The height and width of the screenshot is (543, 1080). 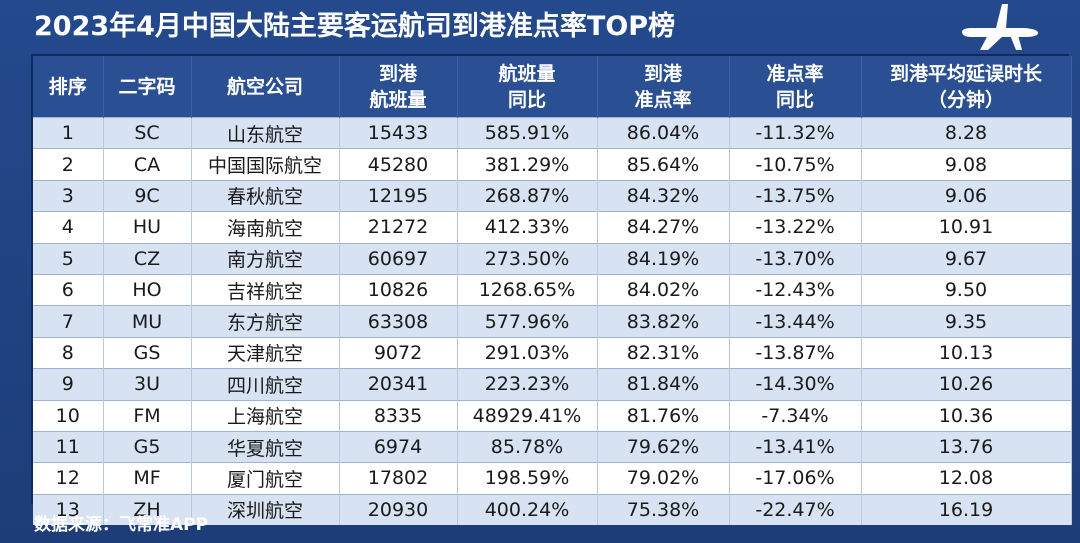 What do you see at coordinates (147, 132) in the screenshot?
I see `table-cell: SC` at bounding box center [147, 132].